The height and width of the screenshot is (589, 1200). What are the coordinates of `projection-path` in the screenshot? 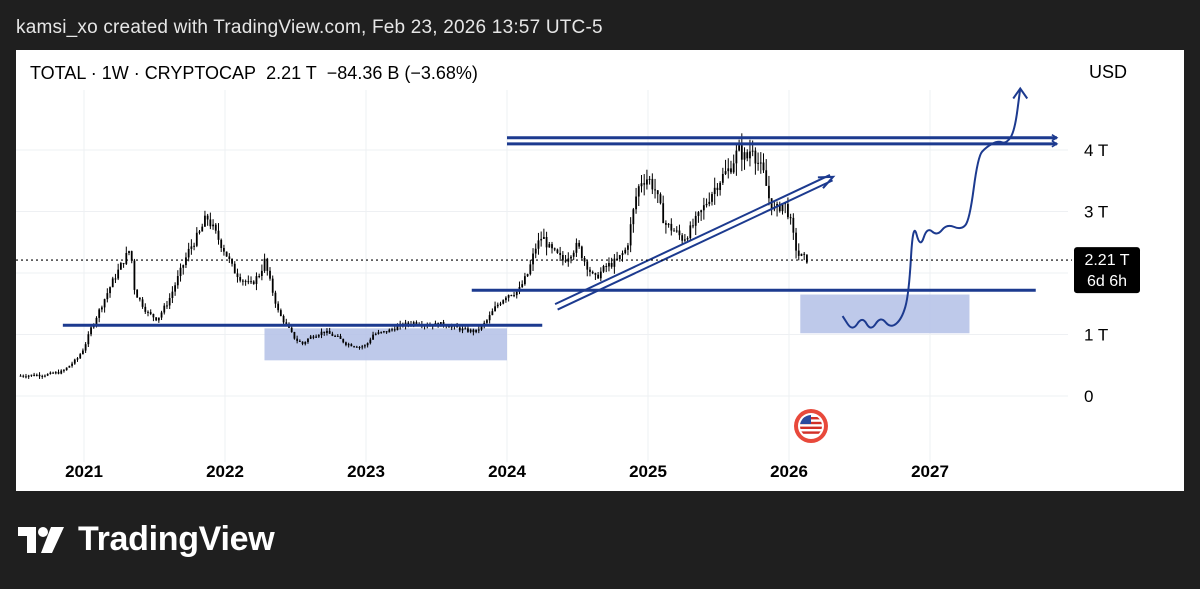 It's located at (931, 208).